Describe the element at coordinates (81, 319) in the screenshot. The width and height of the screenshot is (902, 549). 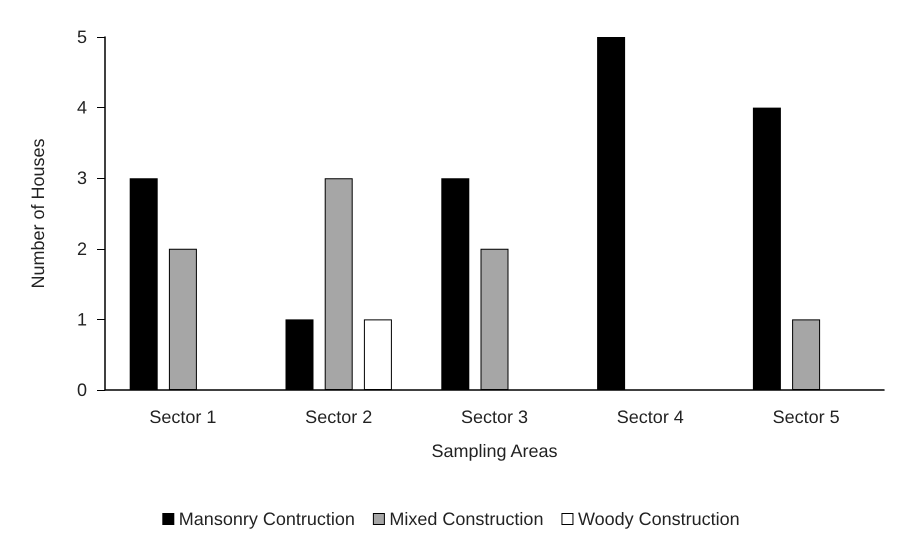
I see `y-tick-label: 1` at that location.